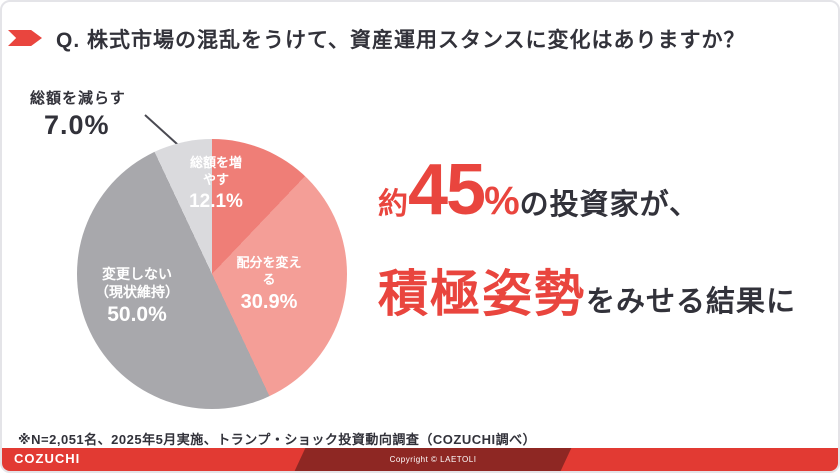  Describe the element at coordinates (47, 458) in the screenshot. I see `brand-logo: COZUCHI` at that location.